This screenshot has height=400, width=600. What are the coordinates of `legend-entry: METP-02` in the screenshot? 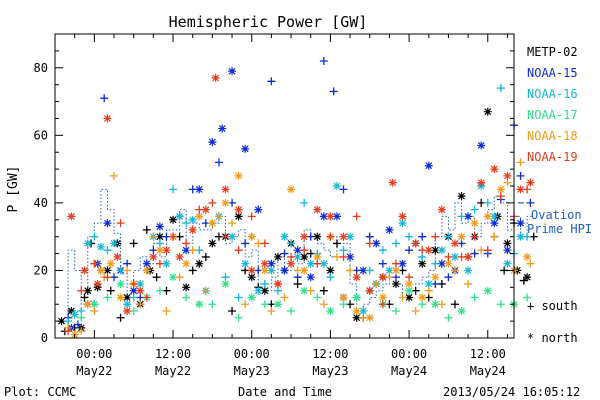 It's located at (552, 52).